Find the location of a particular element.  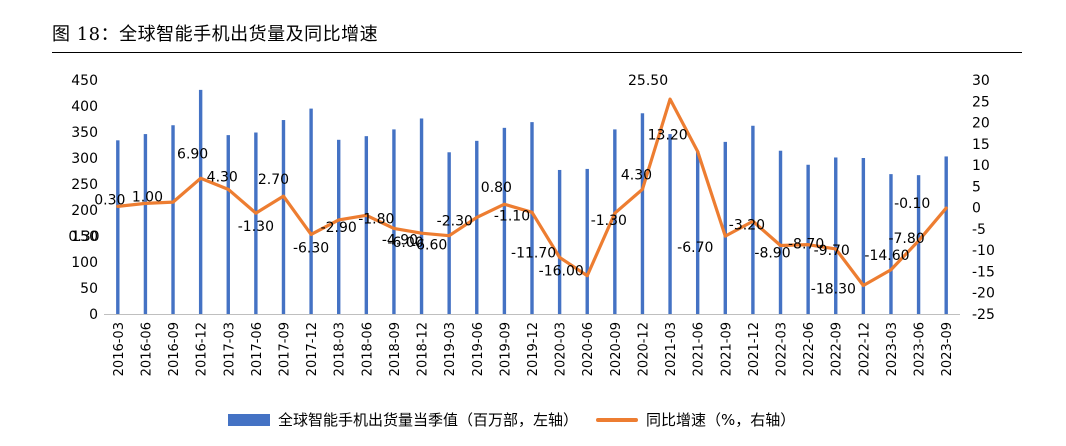

x-tick-label: 2018-12 is located at coordinates (423, 349).